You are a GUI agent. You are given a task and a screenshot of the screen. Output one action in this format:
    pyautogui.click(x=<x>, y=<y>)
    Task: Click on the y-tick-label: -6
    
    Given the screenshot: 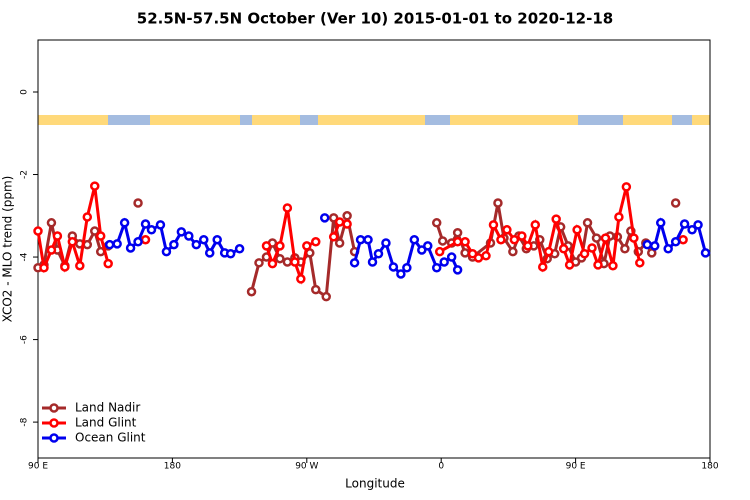 What is the action you would take?
    pyautogui.click(x=25, y=339)
    